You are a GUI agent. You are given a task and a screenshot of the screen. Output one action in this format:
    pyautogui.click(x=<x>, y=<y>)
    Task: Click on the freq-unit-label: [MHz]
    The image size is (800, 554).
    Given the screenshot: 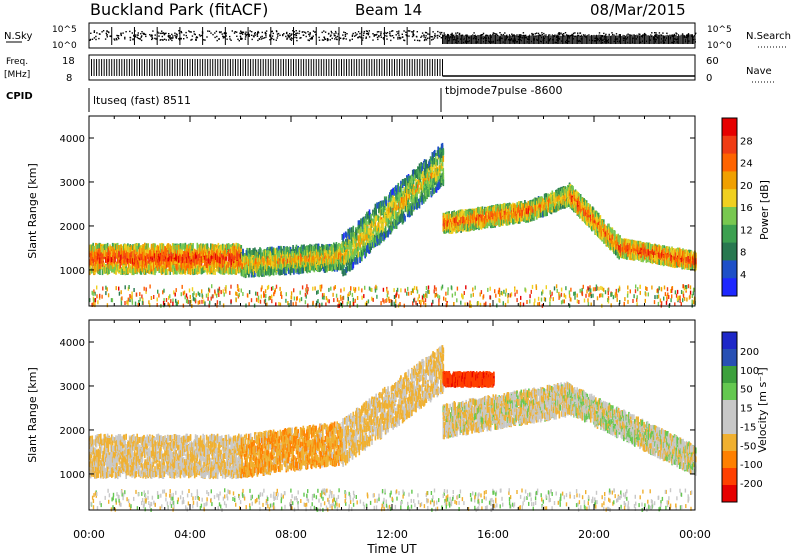 What is the action you would take?
    pyautogui.click(x=17, y=75)
    